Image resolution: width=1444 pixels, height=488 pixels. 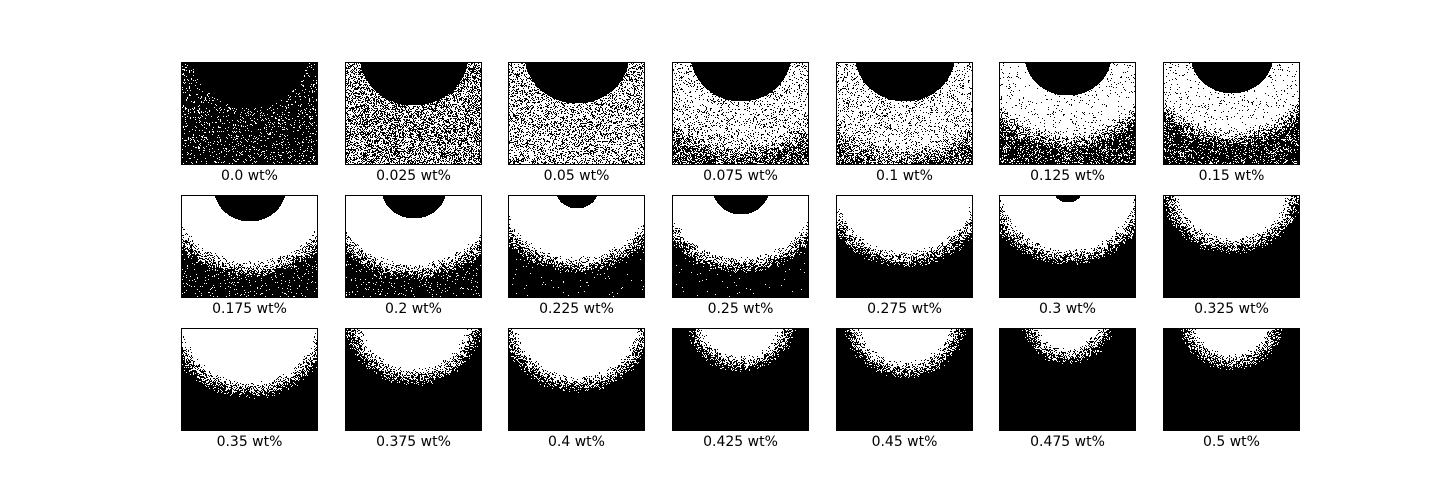 What do you see at coordinates (576, 442) in the screenshot?
I see `panel-caption: 0.4 wt%` at bounding box center [576, 442].